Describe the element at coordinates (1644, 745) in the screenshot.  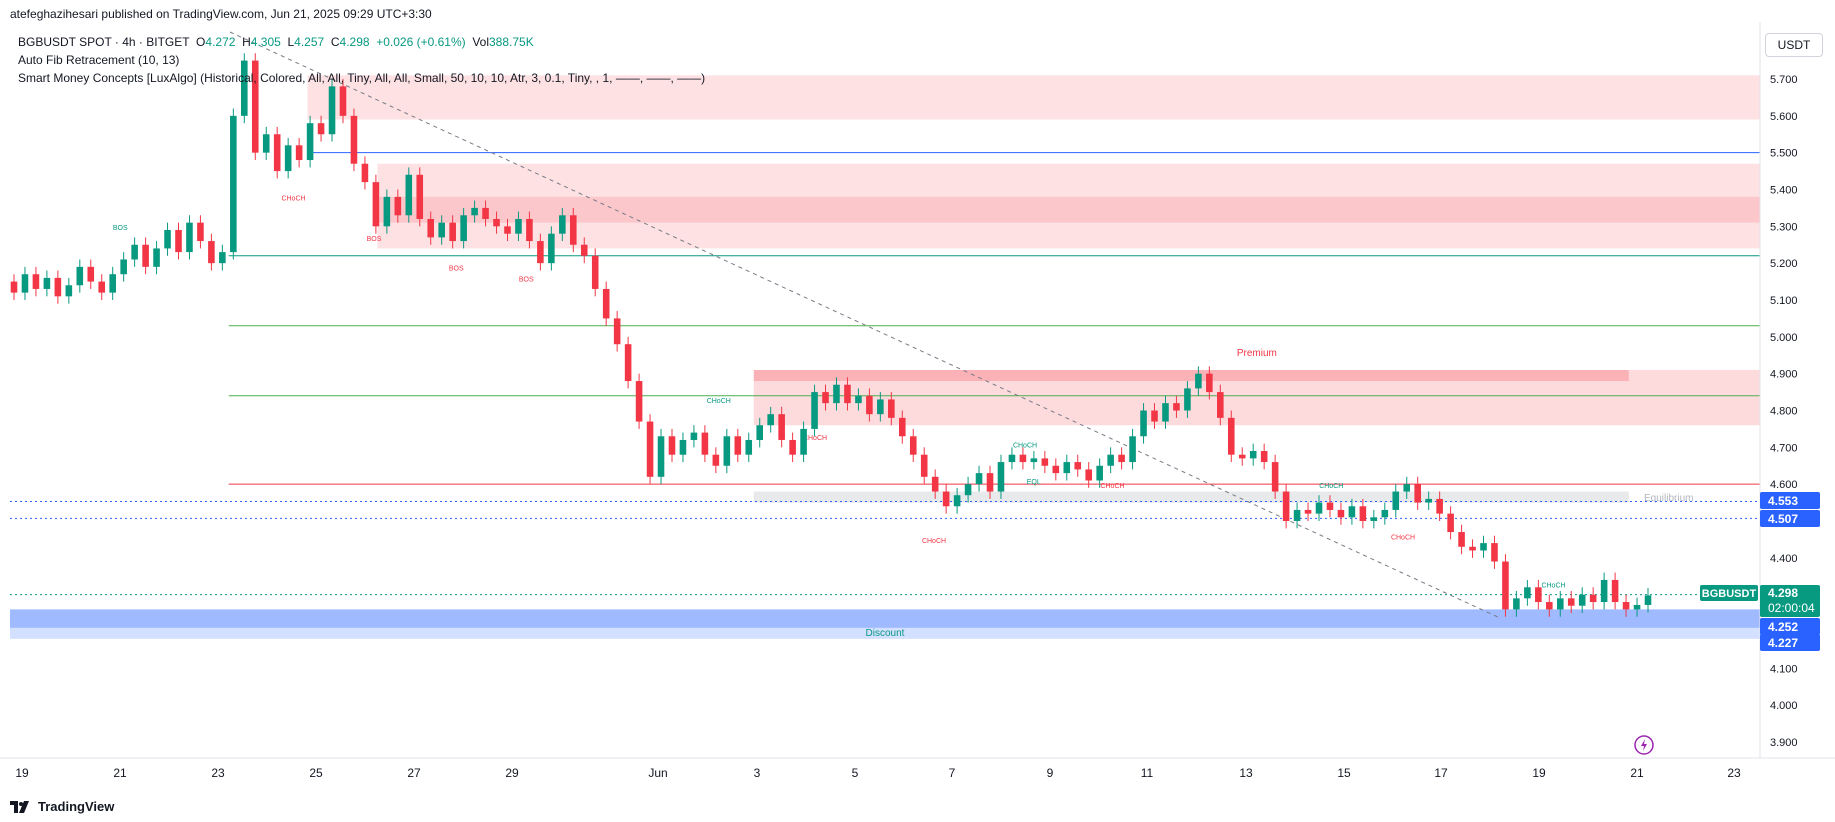
I see `flash-icon` at that location.